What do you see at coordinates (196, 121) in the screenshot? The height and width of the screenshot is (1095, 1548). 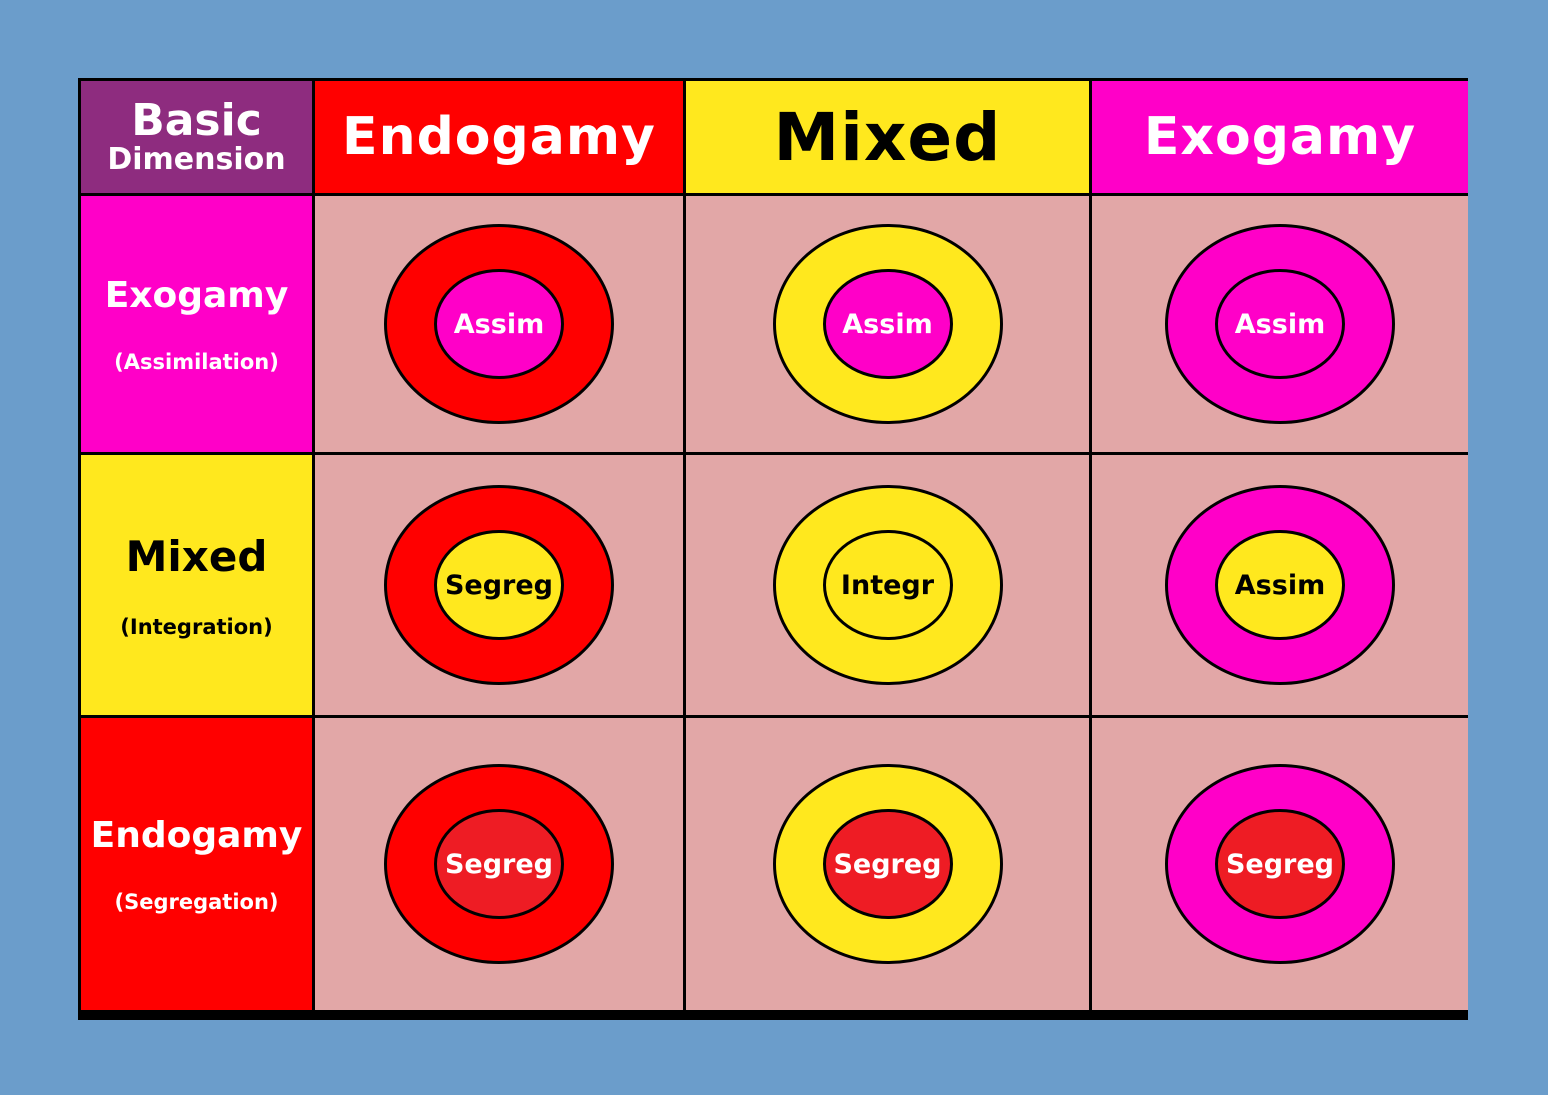 I see `corner-title: Basic` at bounding box center [196, 121].